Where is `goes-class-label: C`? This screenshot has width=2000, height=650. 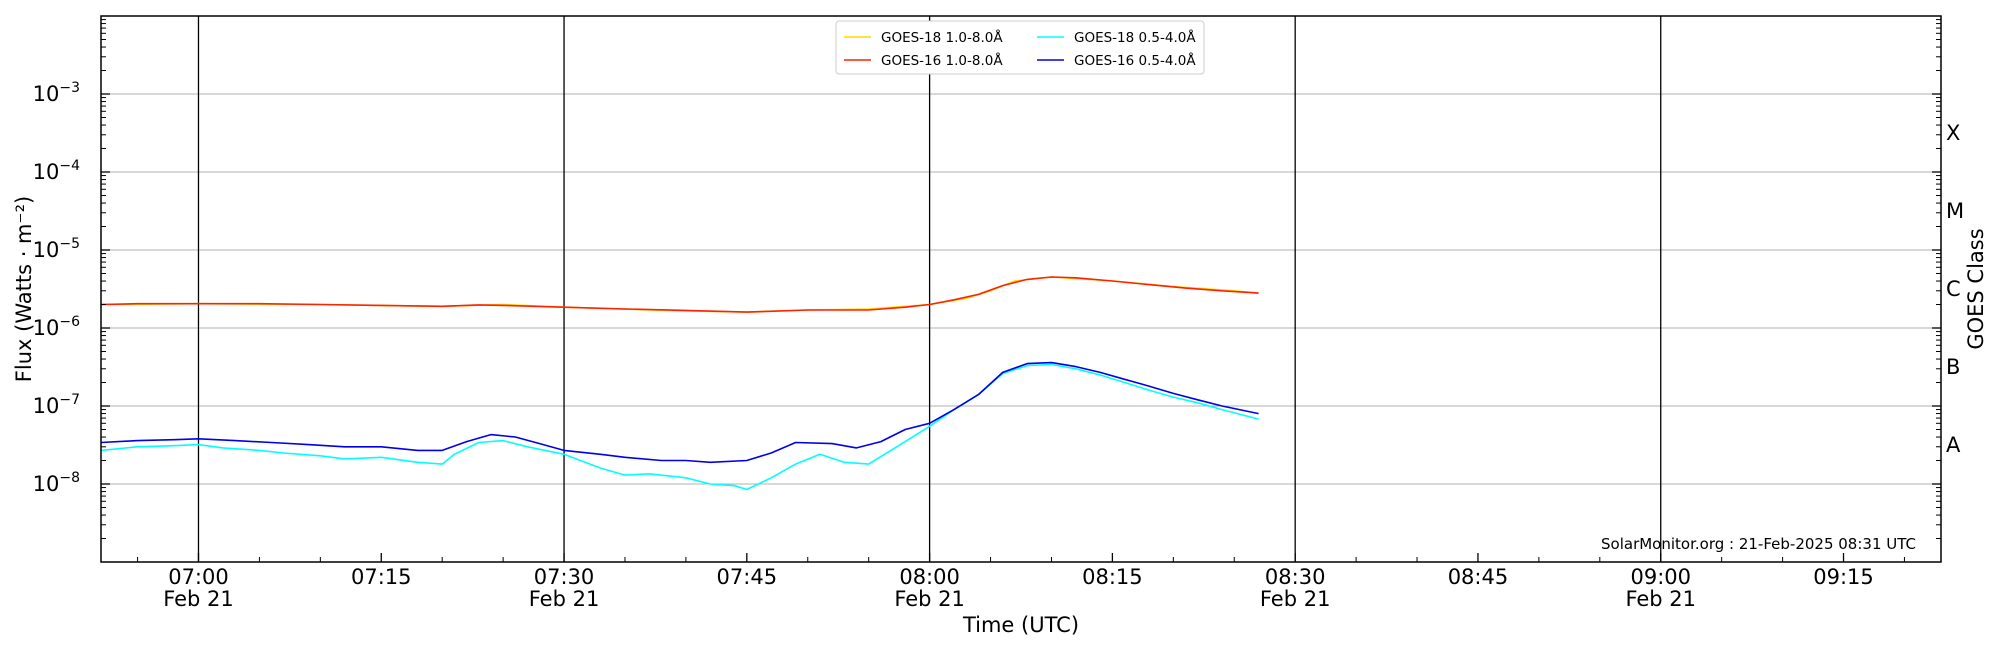
goes-class-label: C is located at coordinates (1953, 289).